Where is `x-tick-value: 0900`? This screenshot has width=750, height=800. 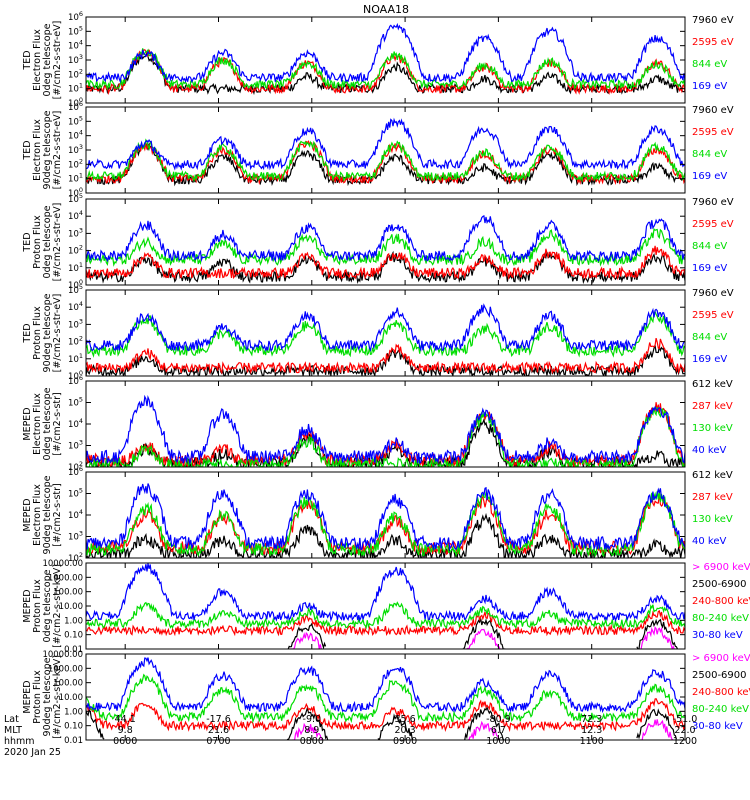
x-tick-value: 0900 is located at coordinates (405, 741).